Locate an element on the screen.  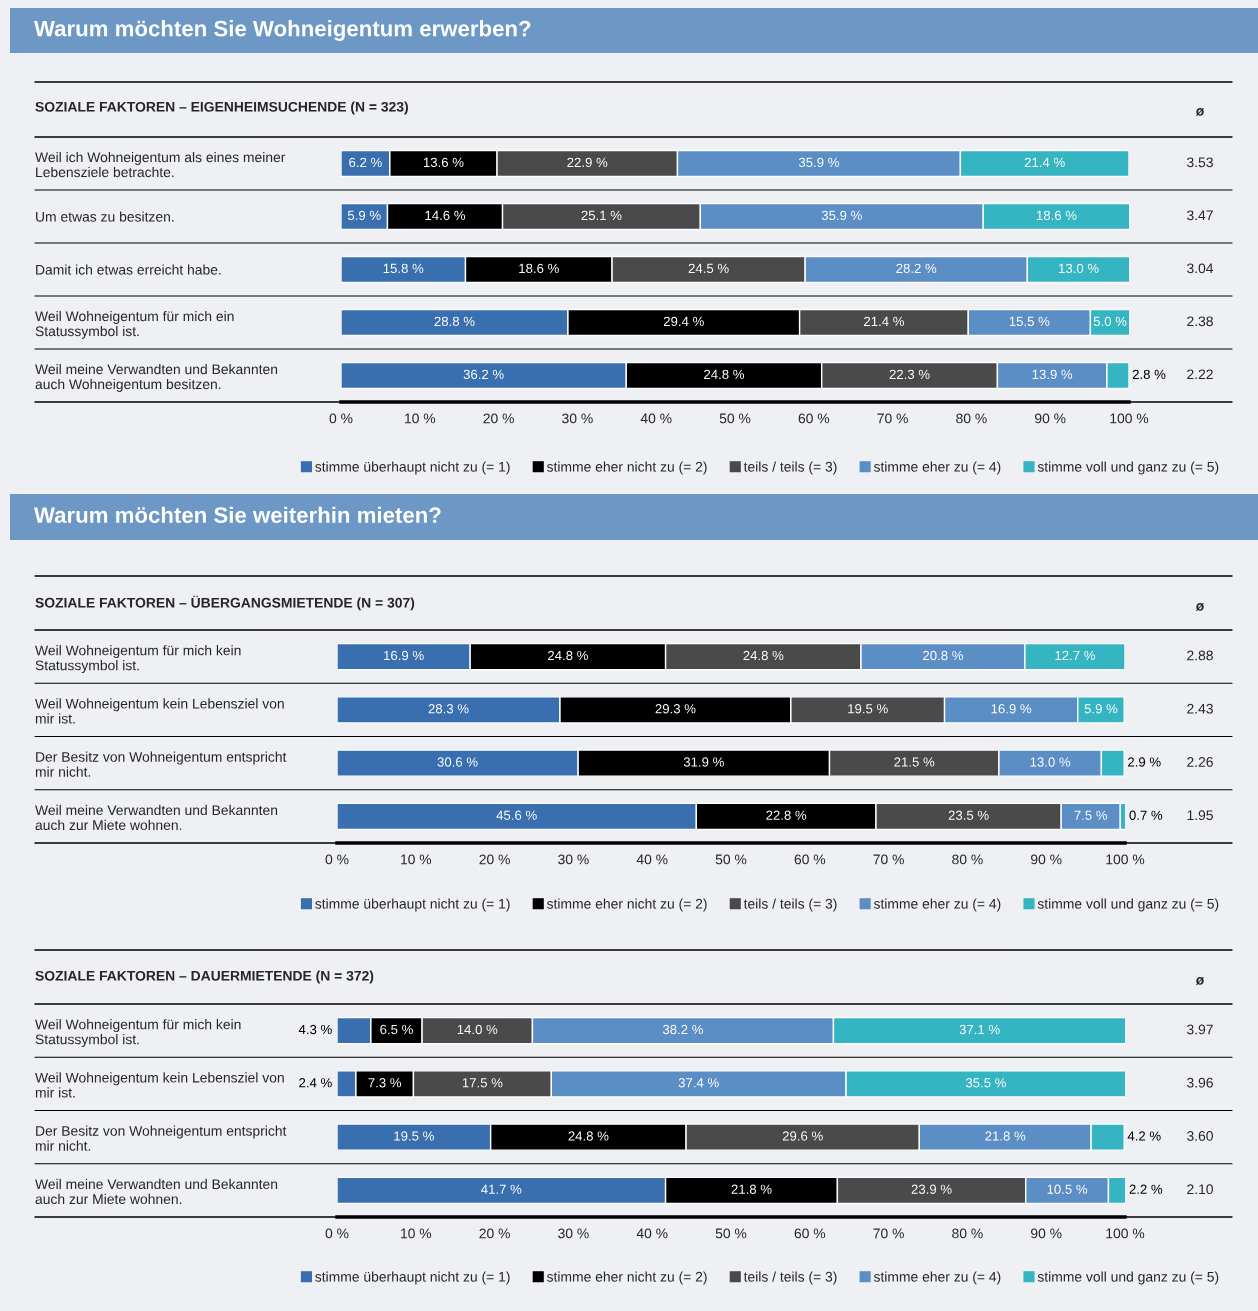
data-label: 2.4 % is located at coordinates (315, 1083).